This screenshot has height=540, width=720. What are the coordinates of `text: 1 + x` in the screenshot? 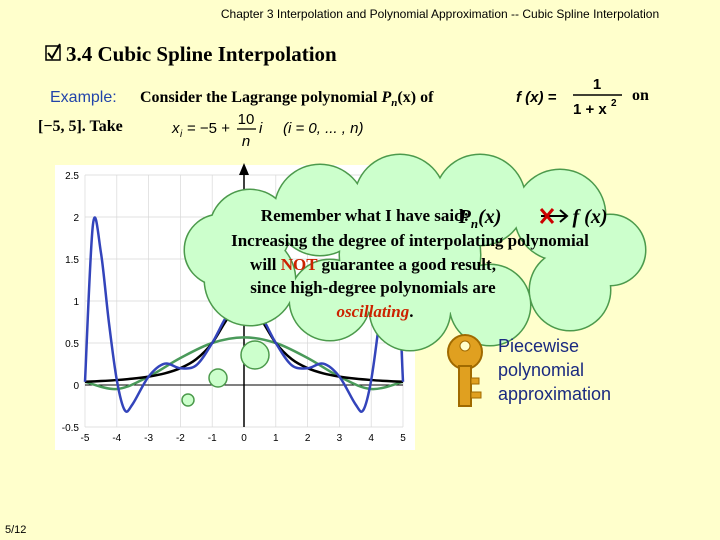 It's located at (590, 109).